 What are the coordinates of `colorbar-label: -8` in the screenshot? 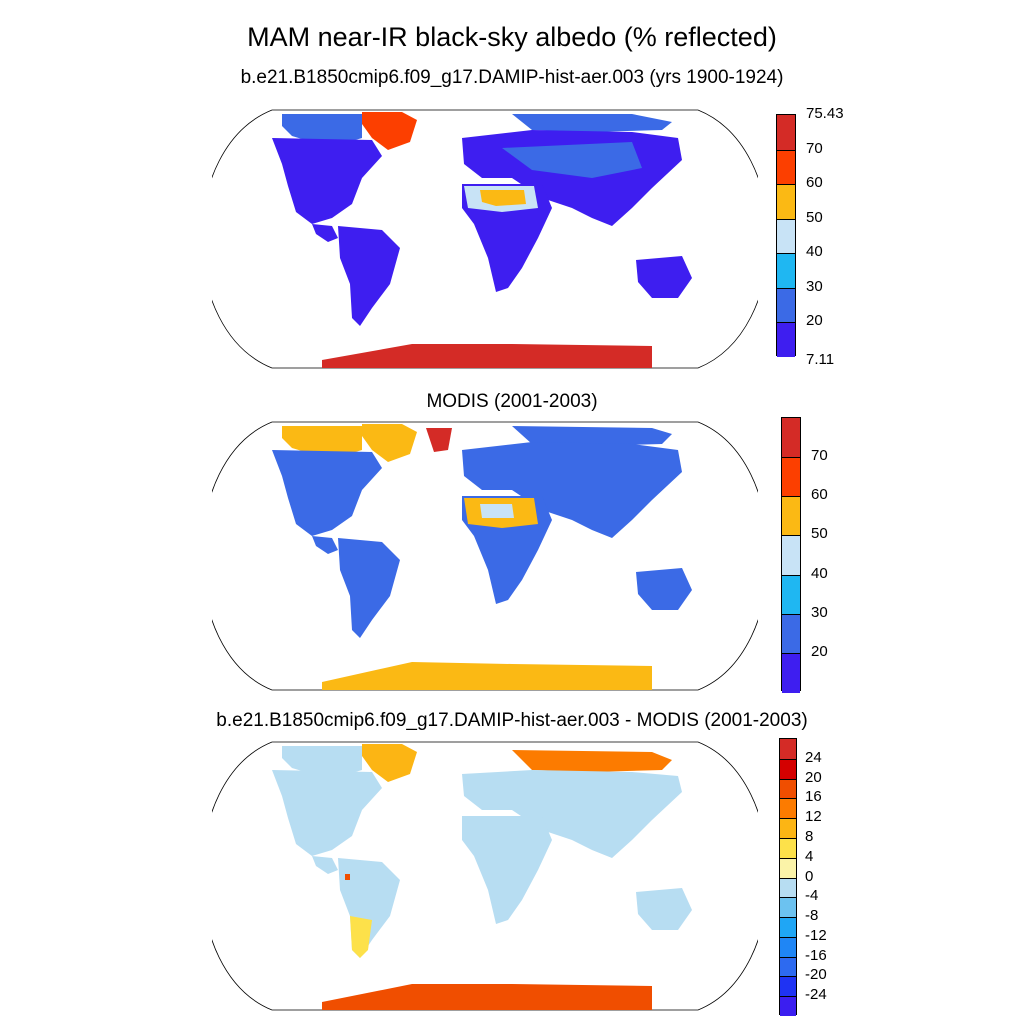 It's located at (812, 916).